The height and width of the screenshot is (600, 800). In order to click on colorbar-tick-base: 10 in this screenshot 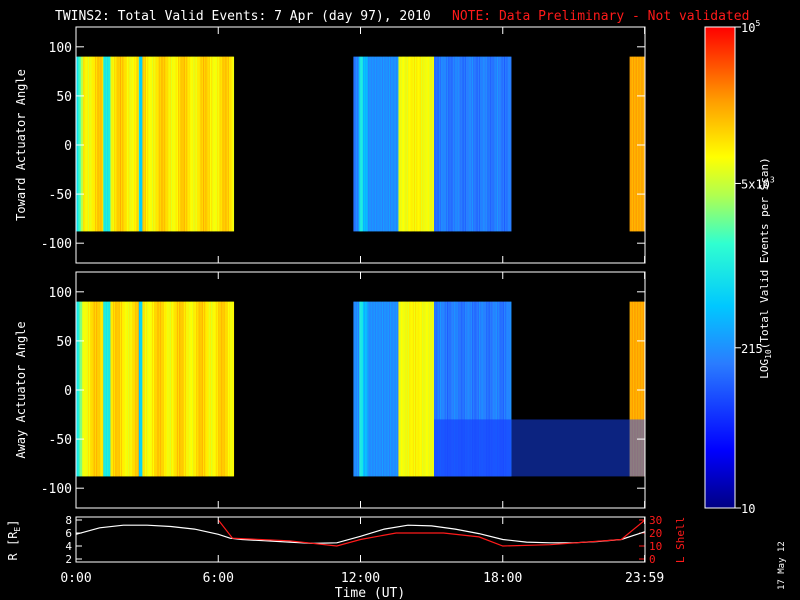, I will do `click(748, 28)`.